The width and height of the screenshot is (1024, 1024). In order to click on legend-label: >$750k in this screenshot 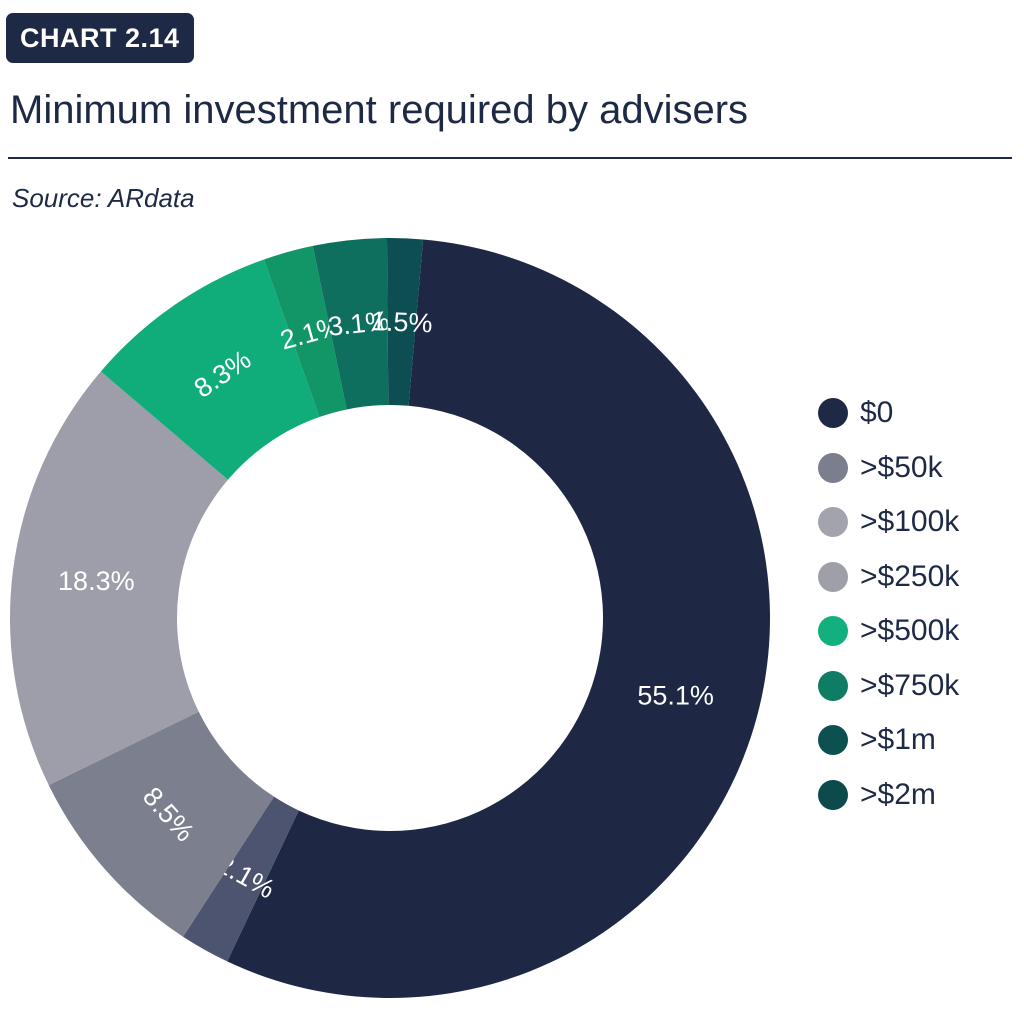, I will do `click(910, 685)`.